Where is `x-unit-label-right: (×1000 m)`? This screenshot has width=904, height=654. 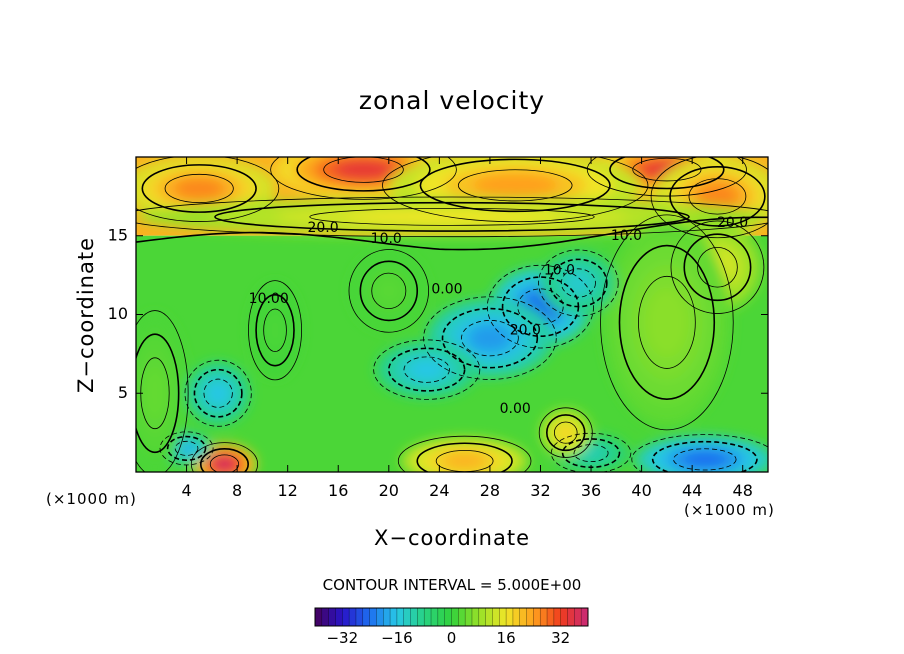
x-unit-label-right: (×1000 m) is located at coordinates (729, 510).